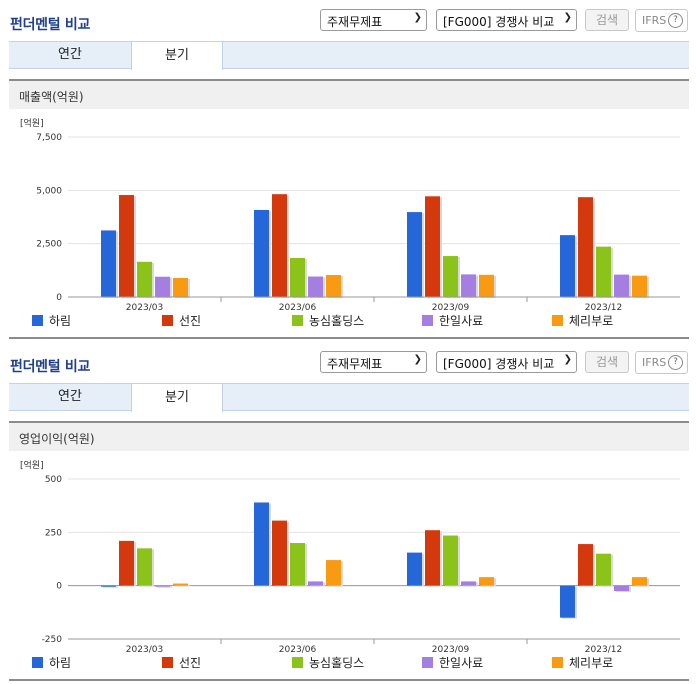 The height and width of the screenshot is (684, 696). Describe the element at coordinates (654, 20) in the screenshot. I see `ifrs-label: IFRS` at that location.